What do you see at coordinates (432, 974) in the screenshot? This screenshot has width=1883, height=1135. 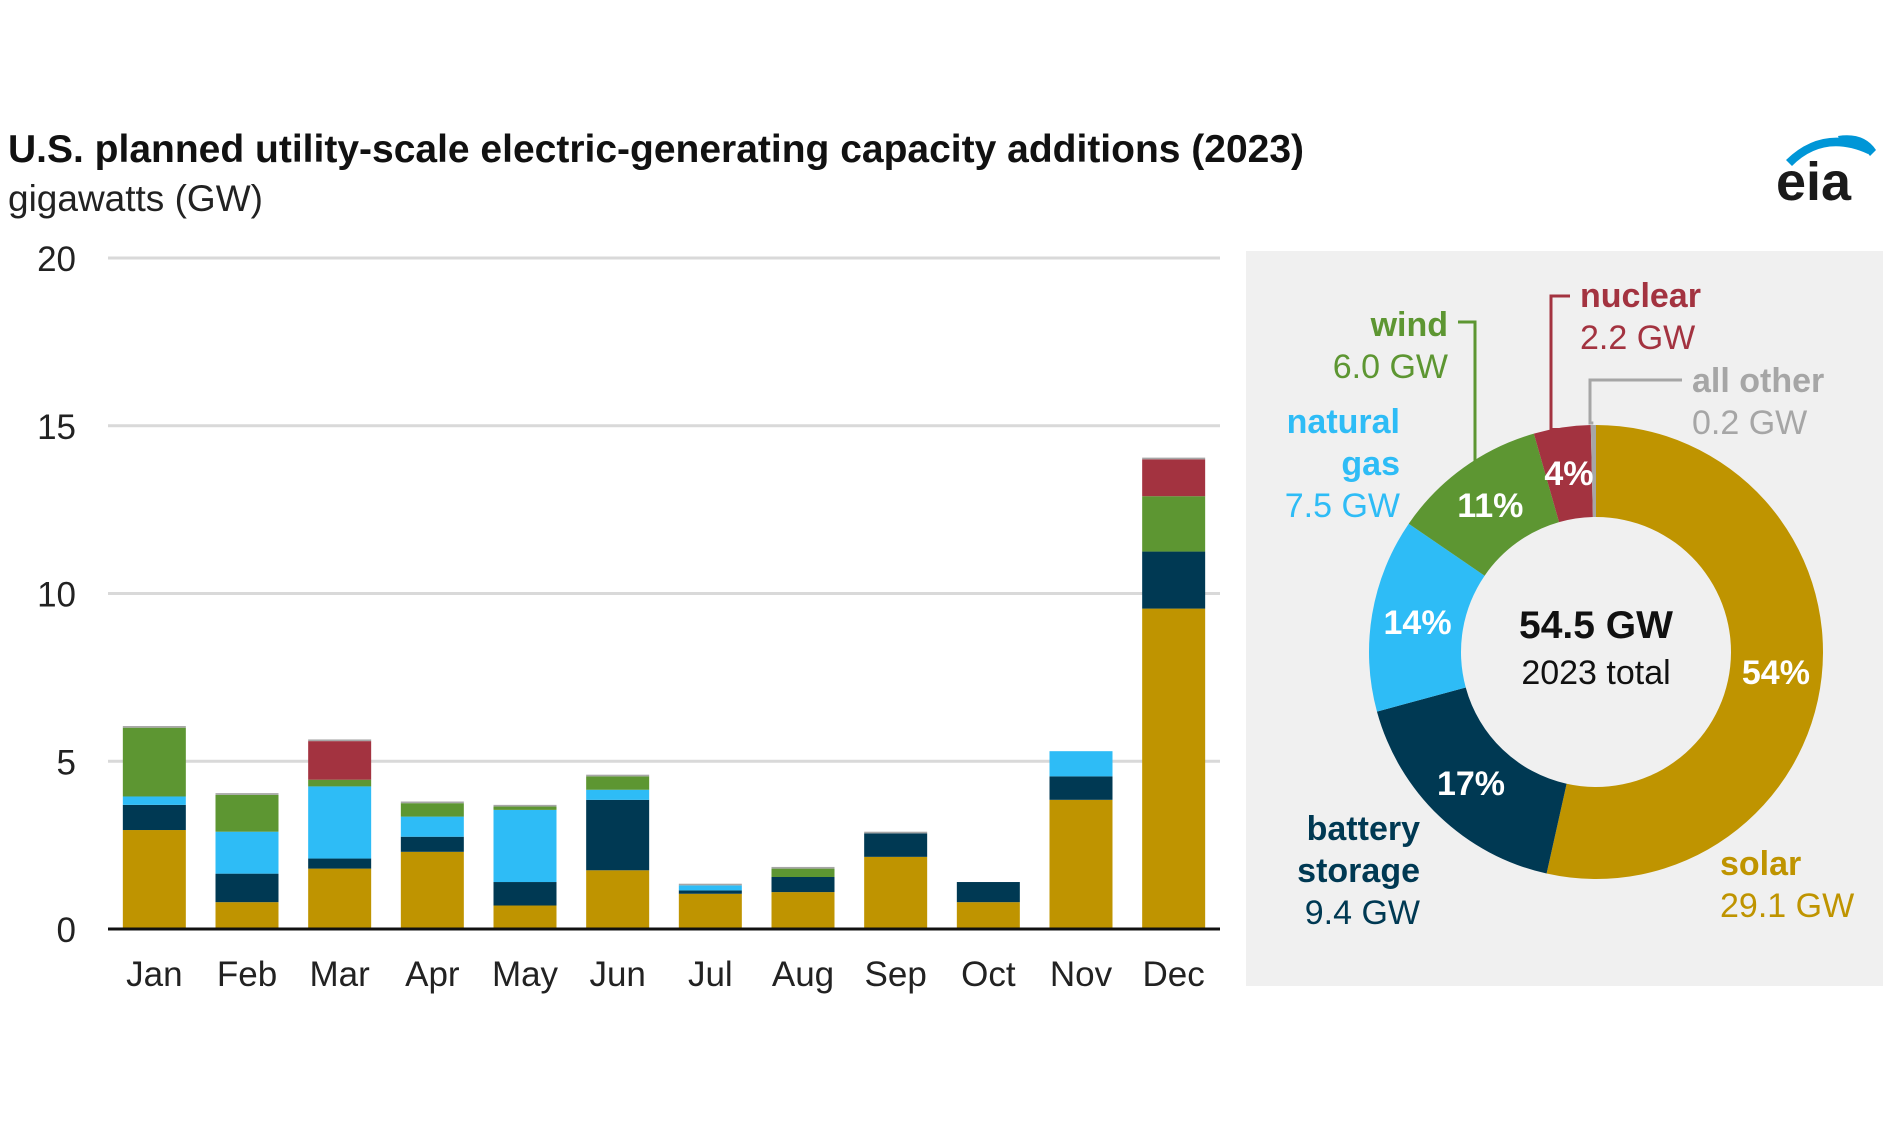 I see `x-tick-label: Apr` at bounding box center [432, 974].